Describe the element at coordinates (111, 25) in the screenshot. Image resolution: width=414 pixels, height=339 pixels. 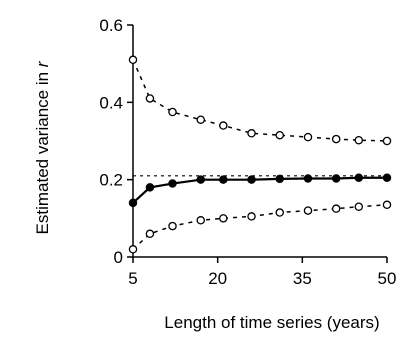
I see `y-tick-label: 0.6` at that location.